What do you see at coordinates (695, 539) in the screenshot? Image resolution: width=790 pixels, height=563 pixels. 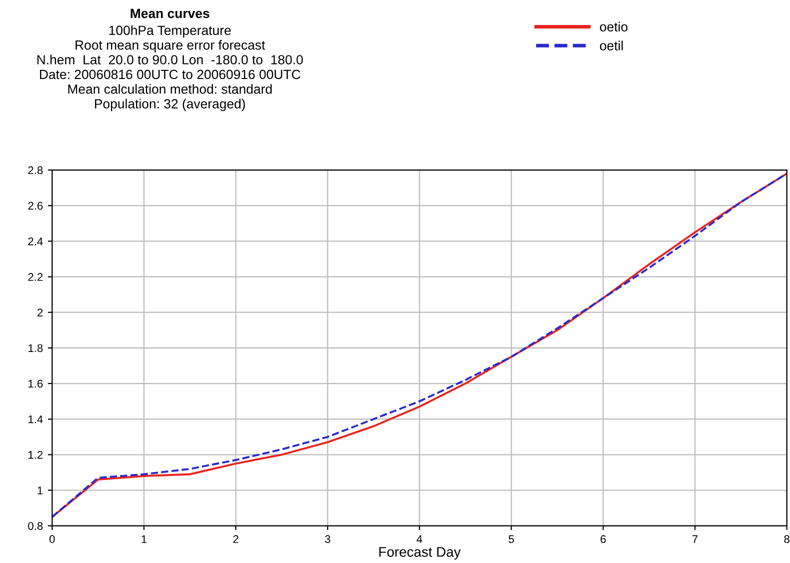 I see `x-tick-label: 7` at bounding box center [695, 539].